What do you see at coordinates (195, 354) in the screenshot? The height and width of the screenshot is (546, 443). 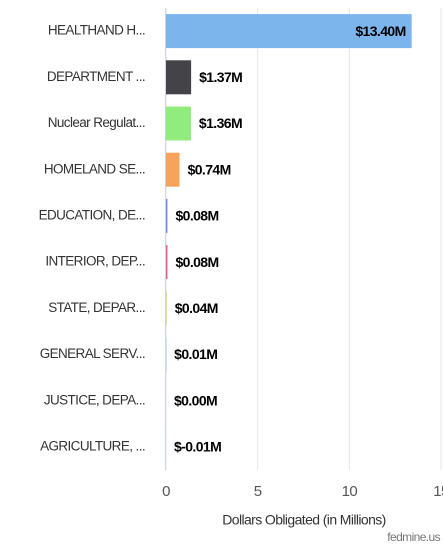 I see `data-label: $0.01M` at bounding box center [195, 354].